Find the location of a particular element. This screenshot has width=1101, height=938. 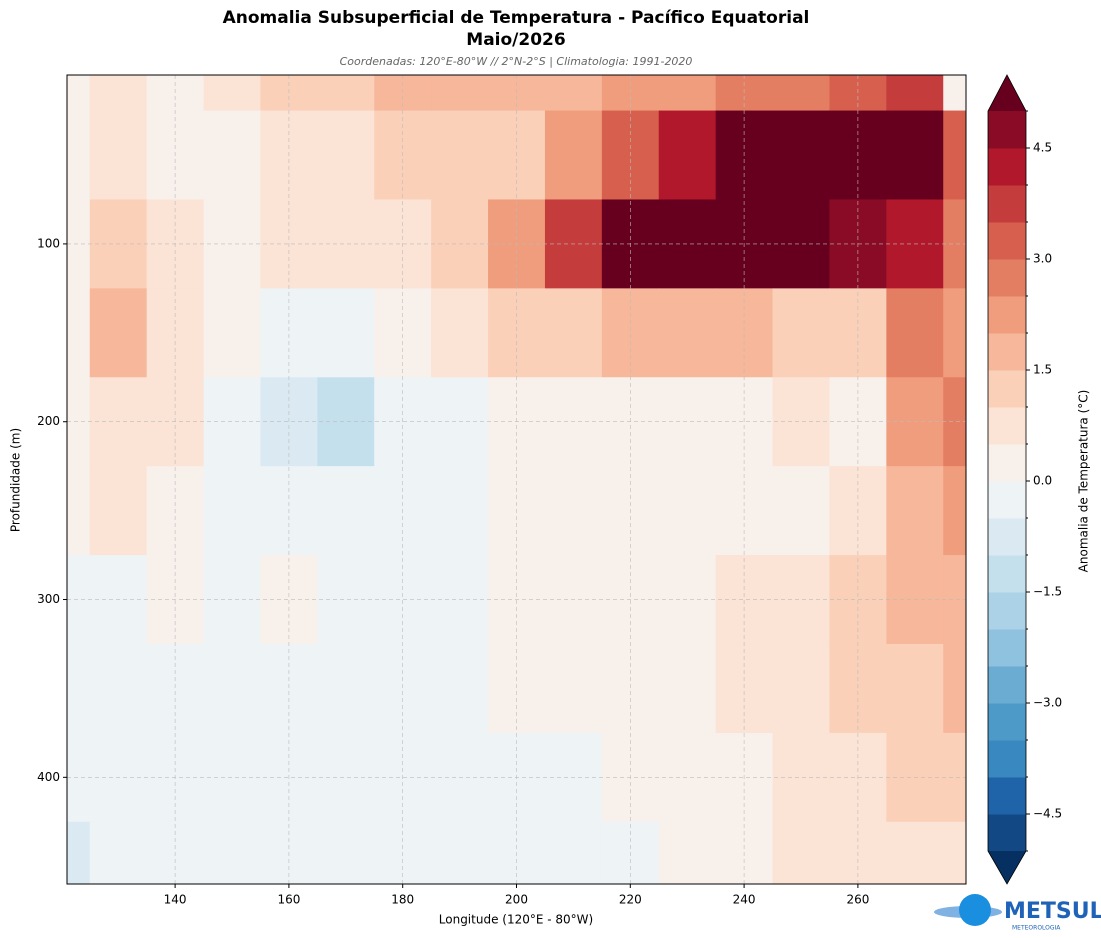

colorbar-tick-label: −3.0 is located at coordinates (1047, 703).